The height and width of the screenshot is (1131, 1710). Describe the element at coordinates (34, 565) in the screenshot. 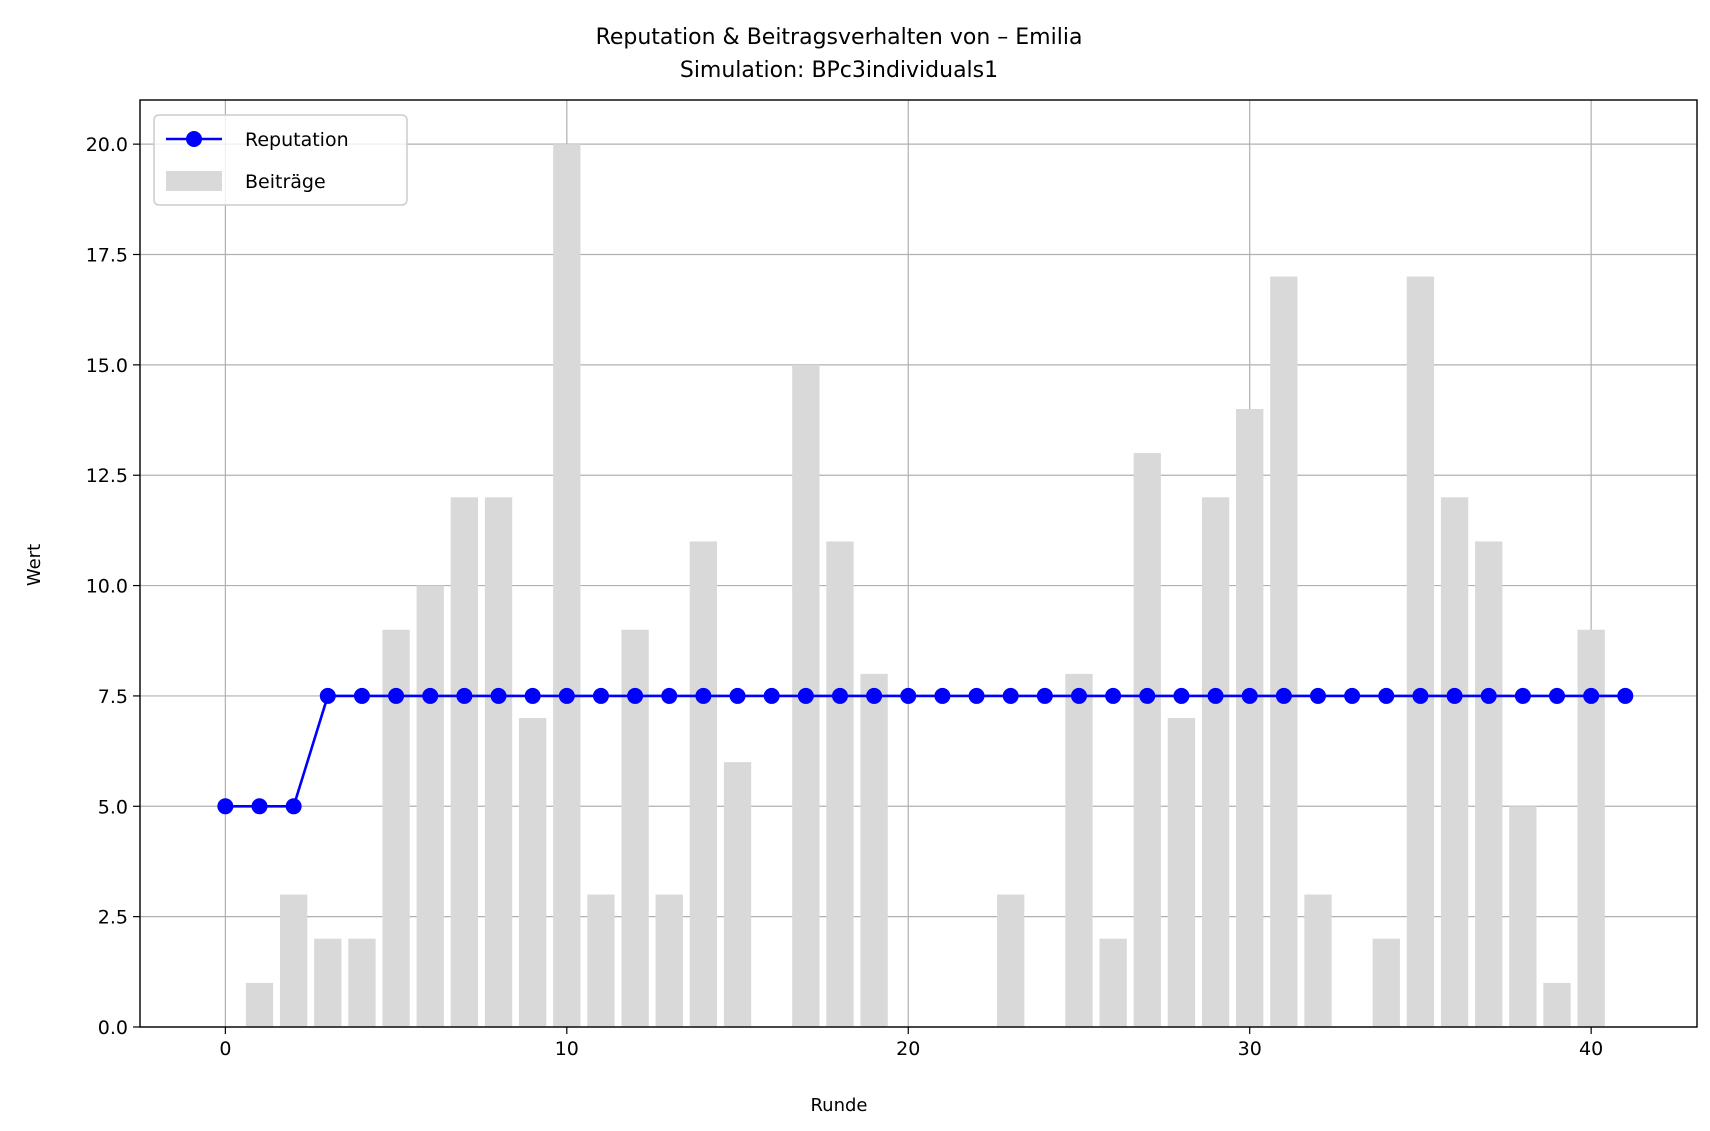

I see `y-axis-label: Wert` at that location.